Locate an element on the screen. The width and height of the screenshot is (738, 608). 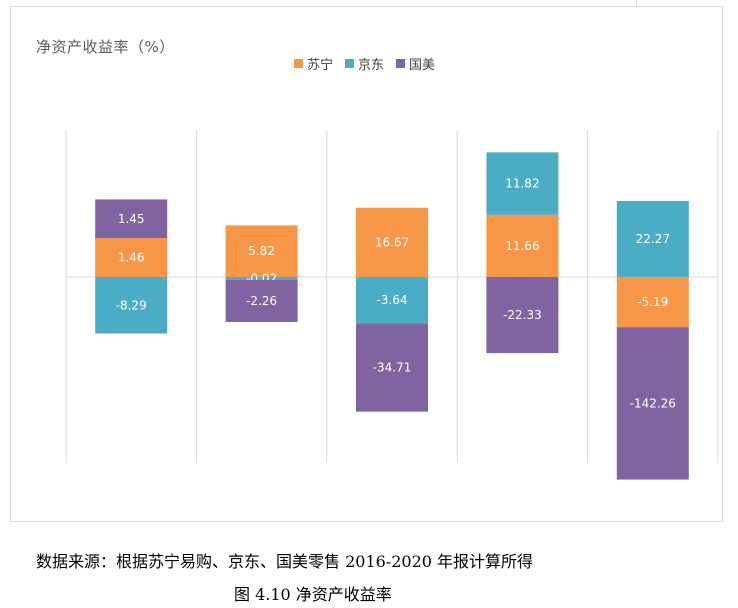
legend-item-gome: 国美 is located at coordinates (415, 63).